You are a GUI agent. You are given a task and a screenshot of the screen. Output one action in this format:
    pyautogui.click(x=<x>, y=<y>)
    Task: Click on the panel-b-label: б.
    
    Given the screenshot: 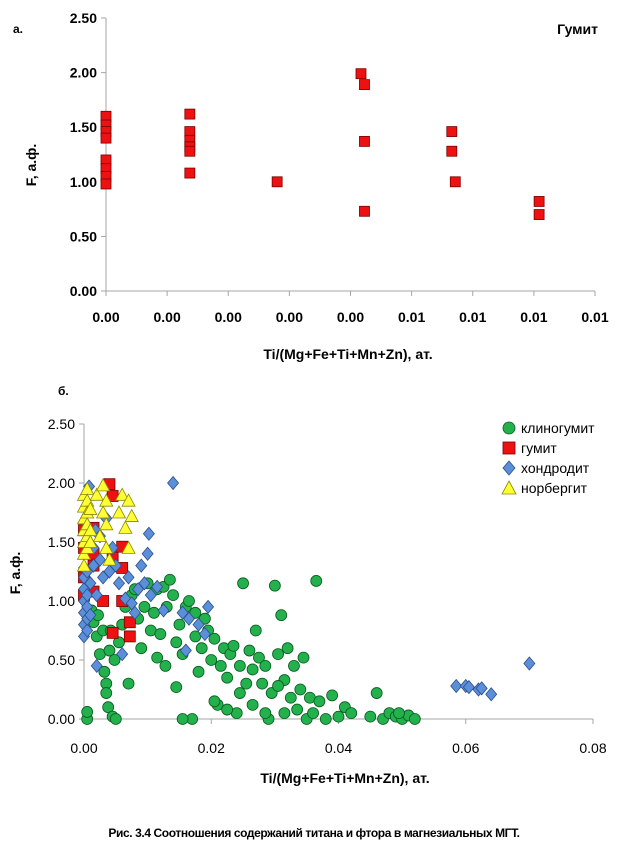 What is the action you would take?
    pyautogui.click(x=63, y=391)
    